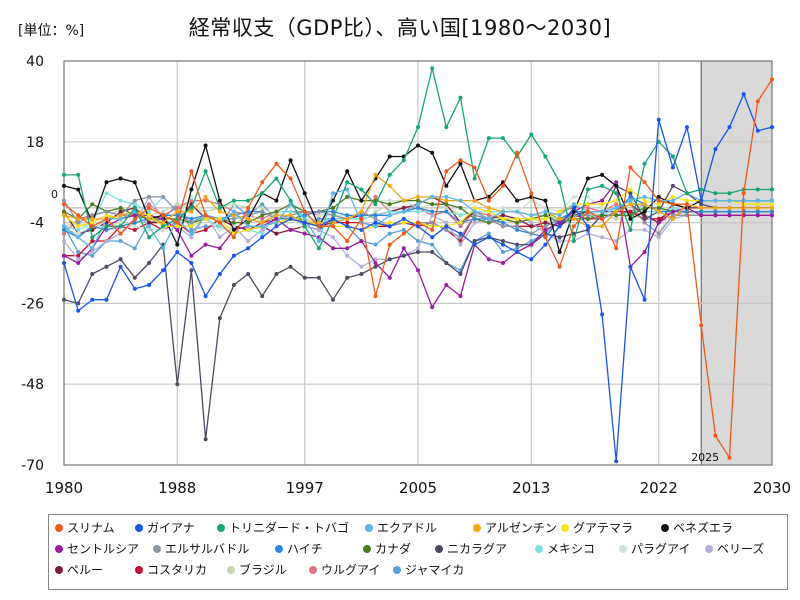  Describe the element at coordinates (85, 570) in the screenshot. I see `legend-label: ペルー` at that location.